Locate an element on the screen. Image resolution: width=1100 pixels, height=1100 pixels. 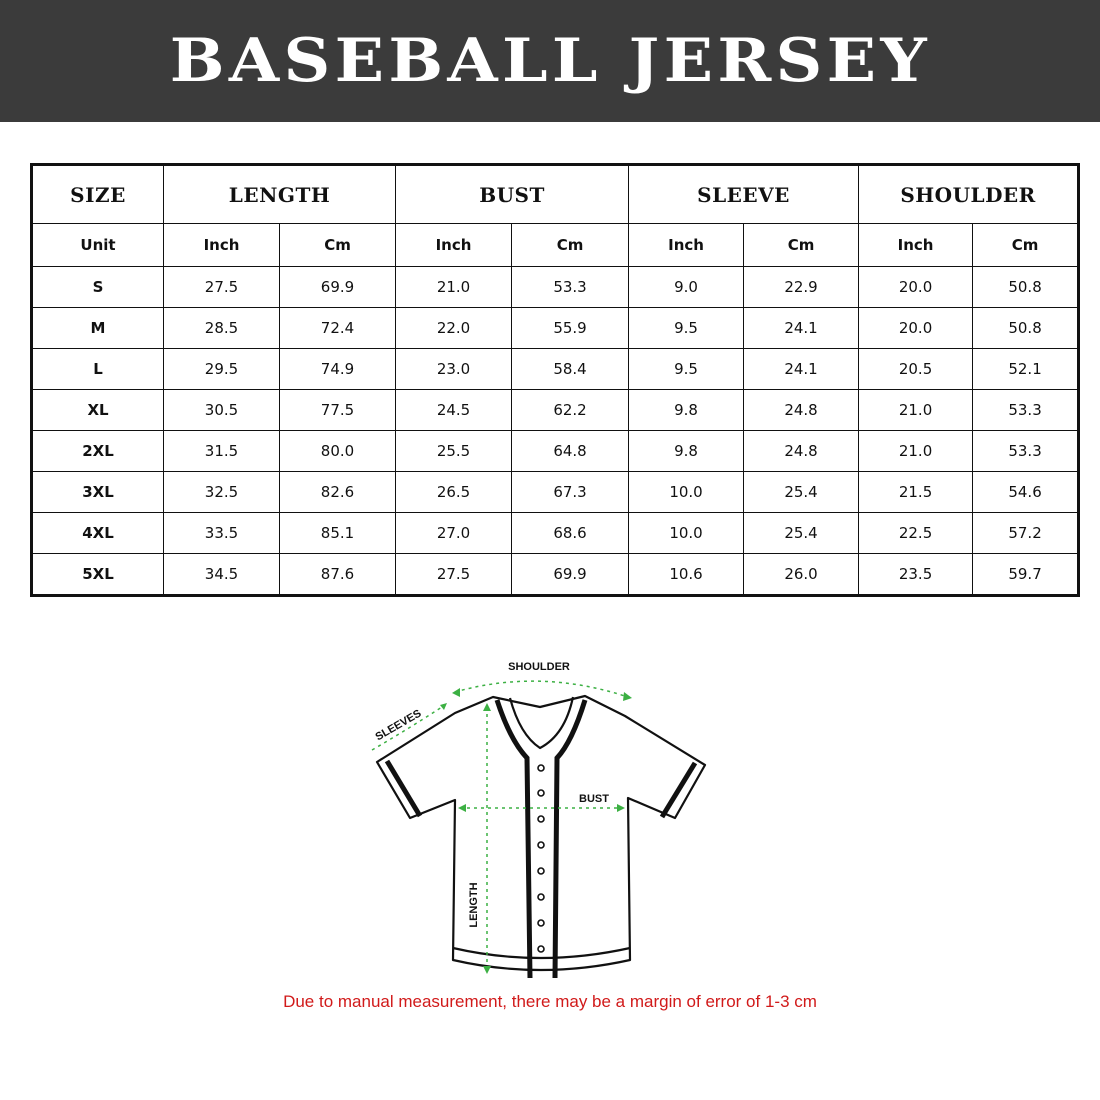
value-cell: 52.1 is located at coordinates (1026, 369).